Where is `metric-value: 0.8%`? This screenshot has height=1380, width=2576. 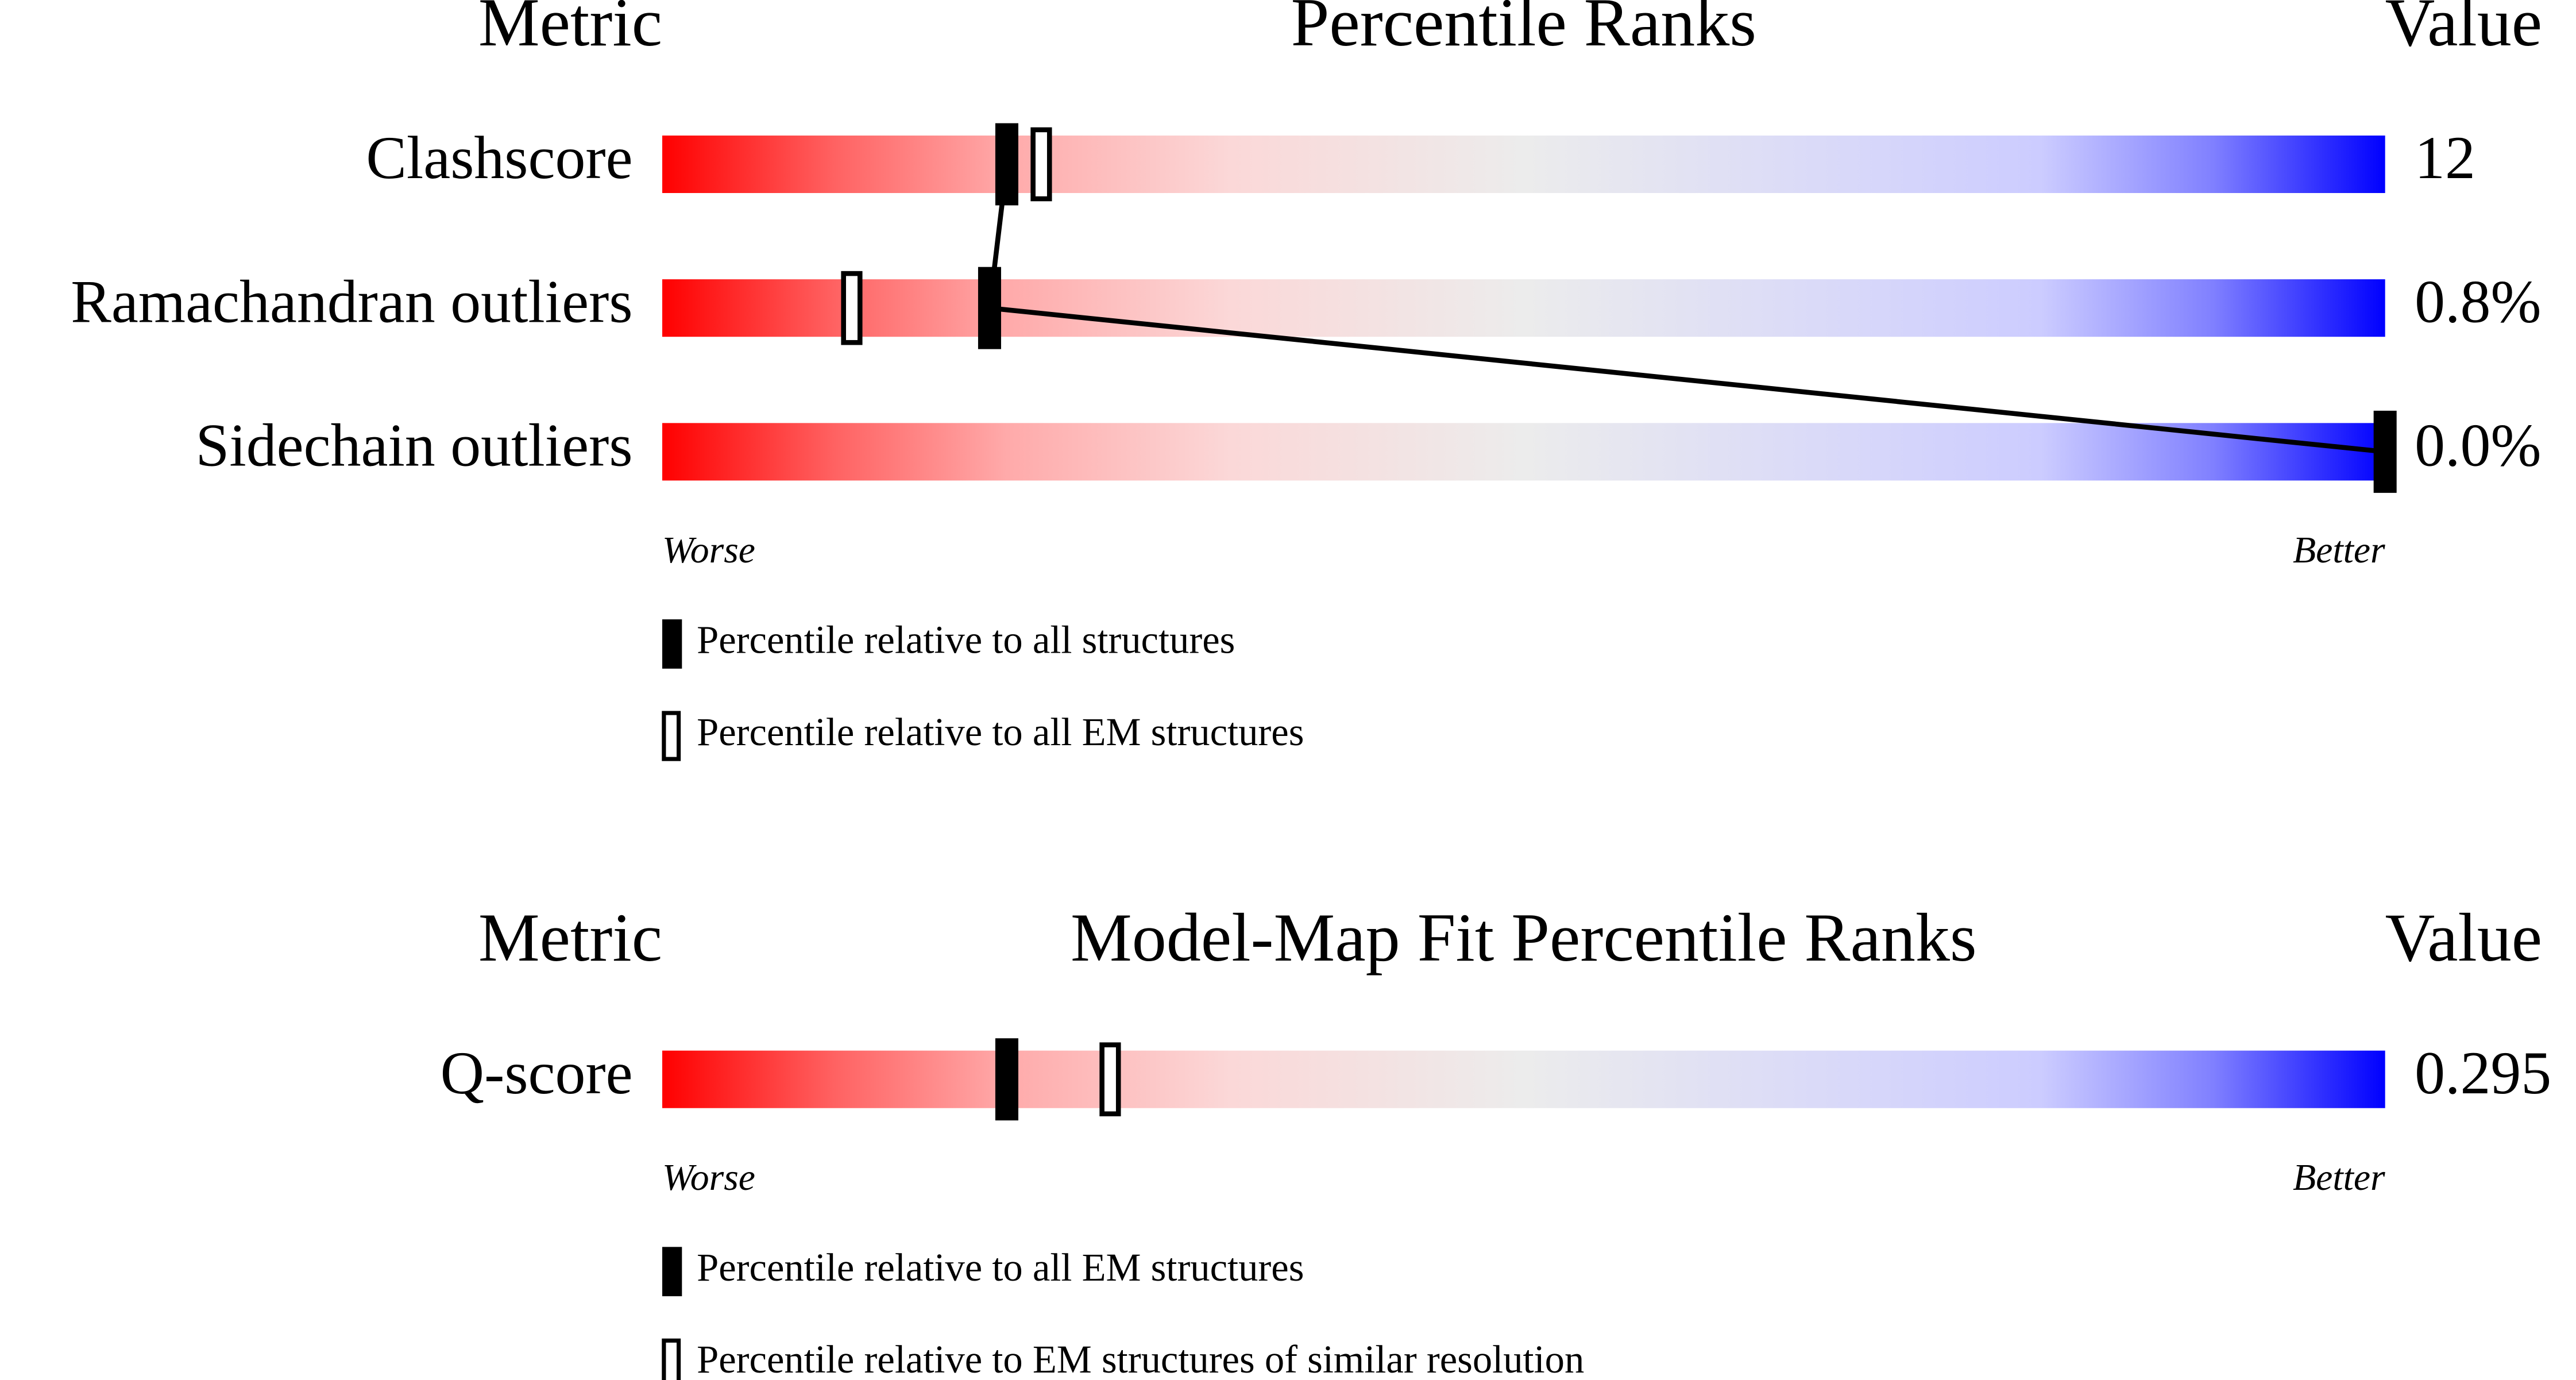
metric-value: 0.8% is located at coordinates (2478, 301).